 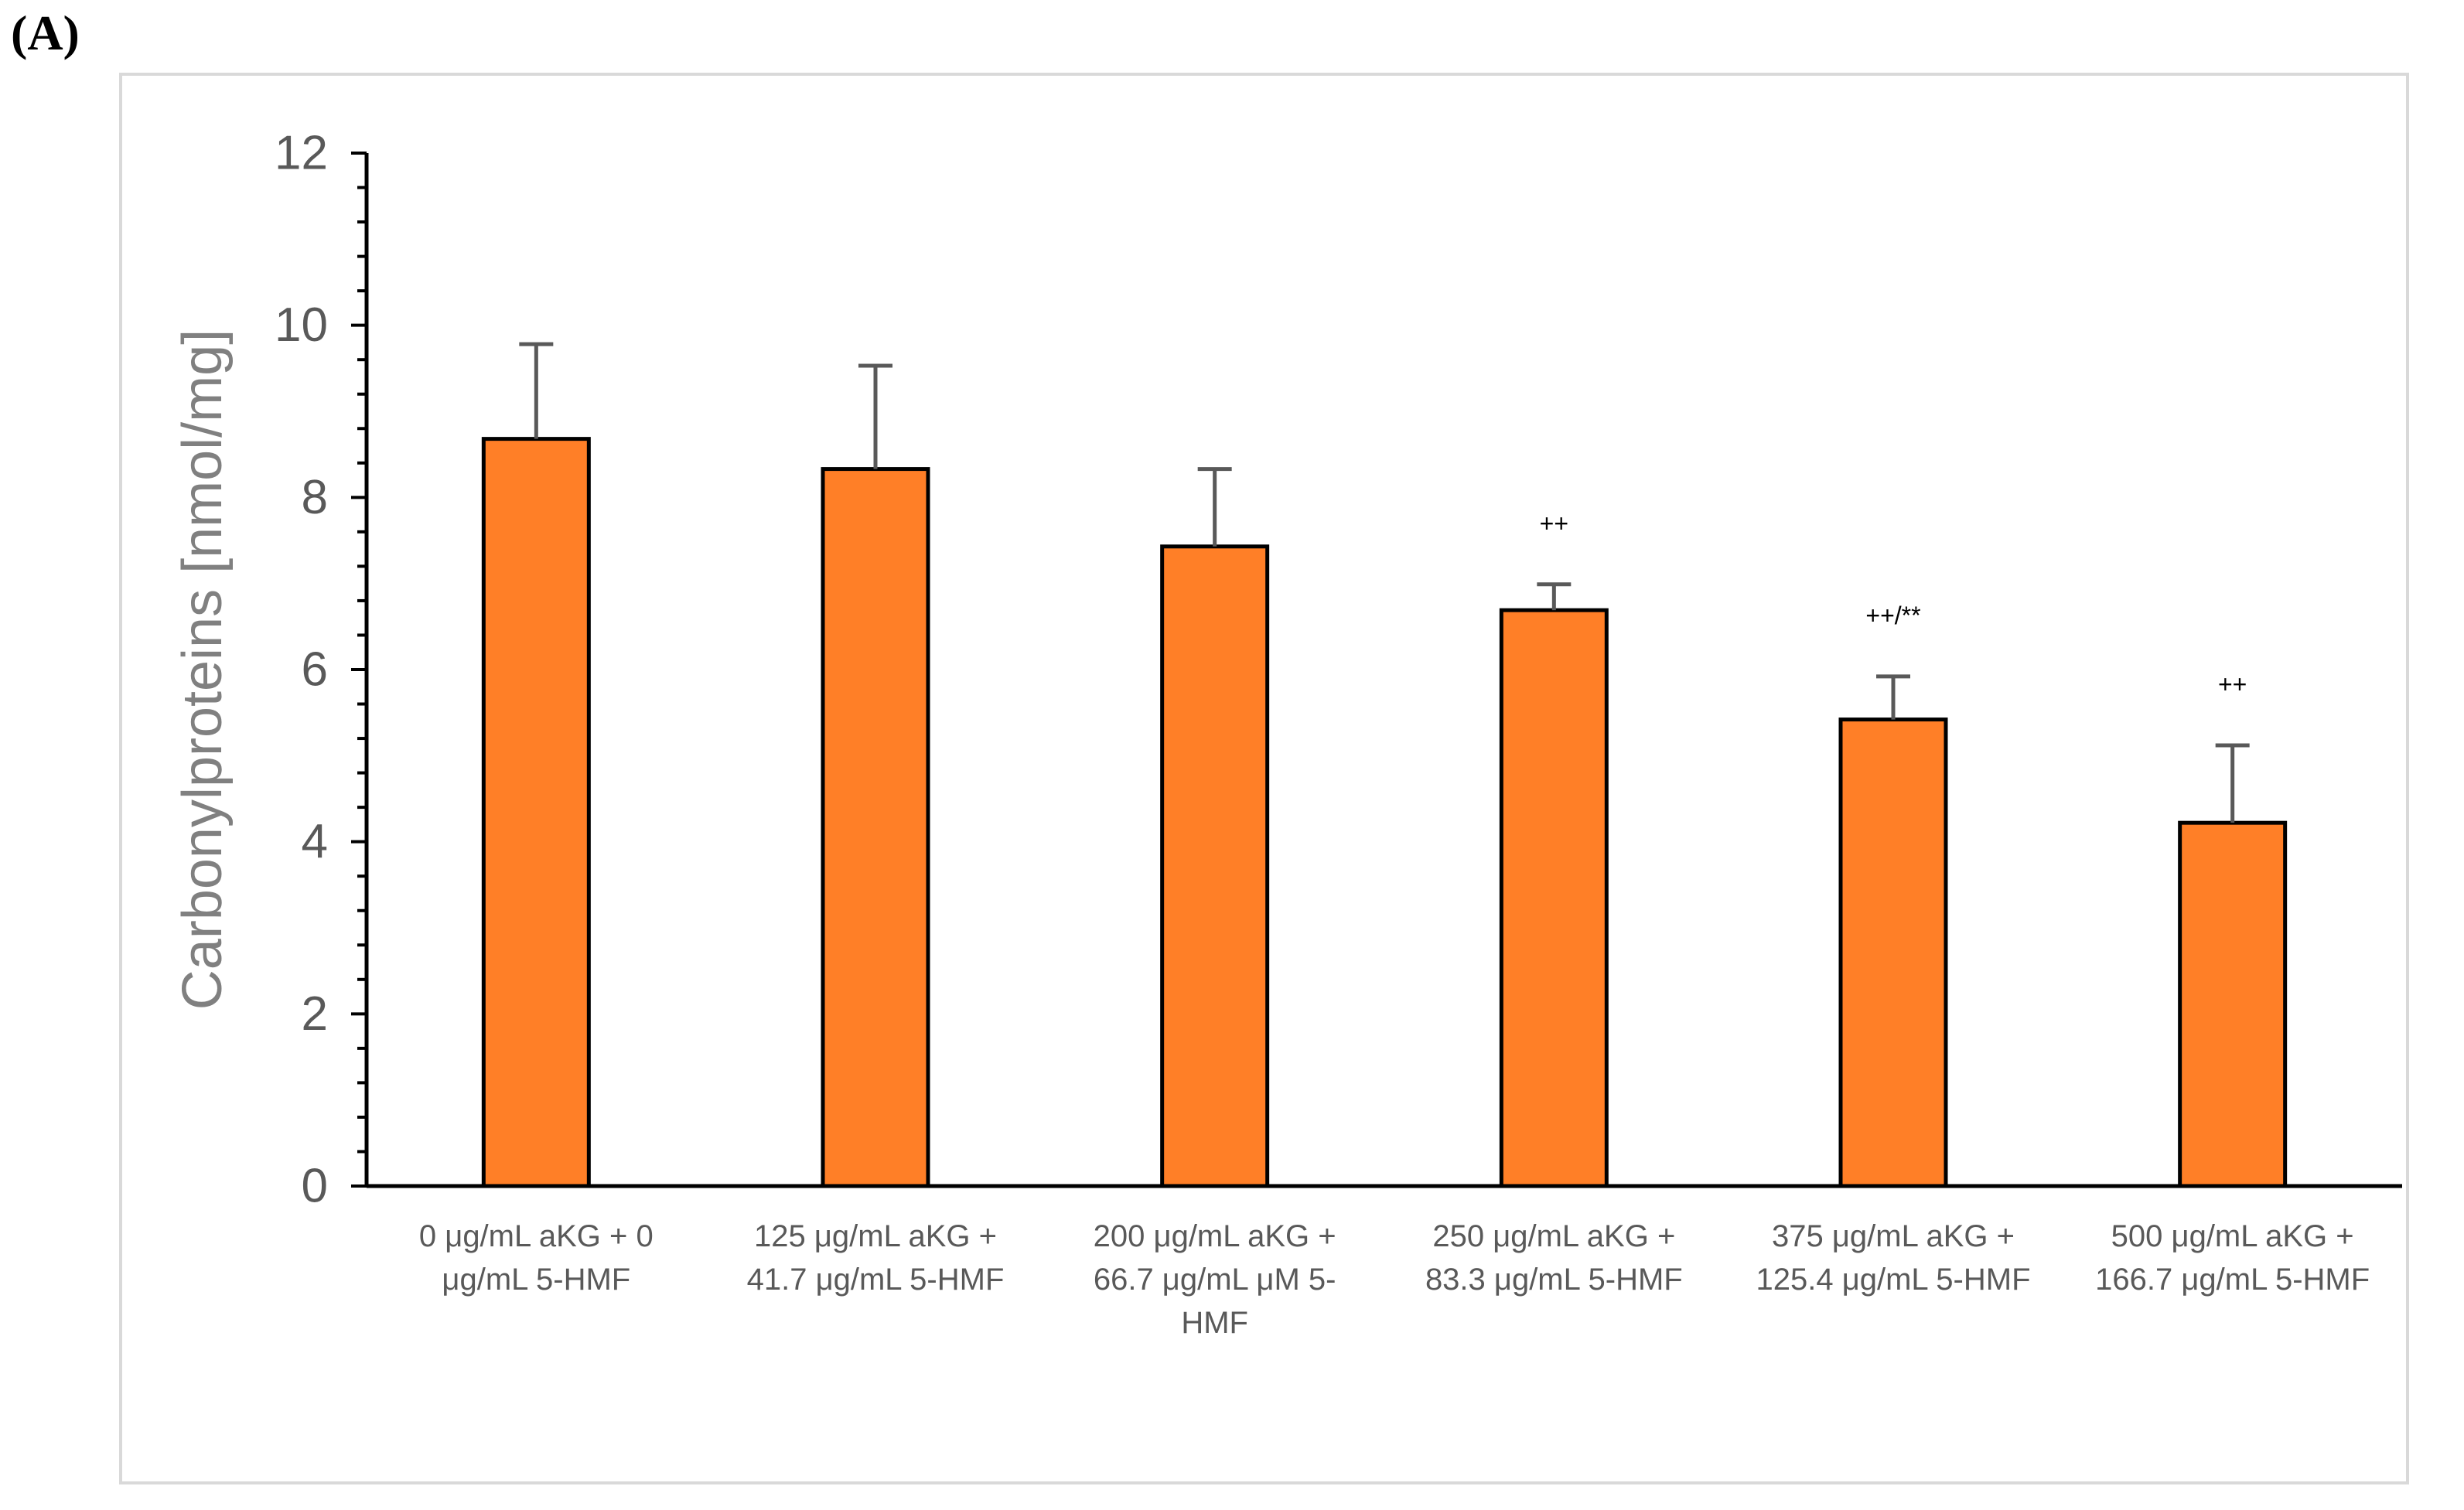 I want to click on x-tick-label-line: 125 μg/mL aKG +, so click(x=875, y=1236).